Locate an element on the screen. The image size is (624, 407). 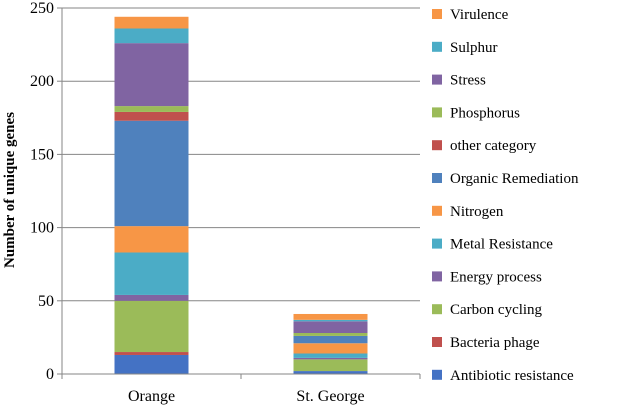
bar-segment-st-george-sulphur is located at coordinates (330, 320).